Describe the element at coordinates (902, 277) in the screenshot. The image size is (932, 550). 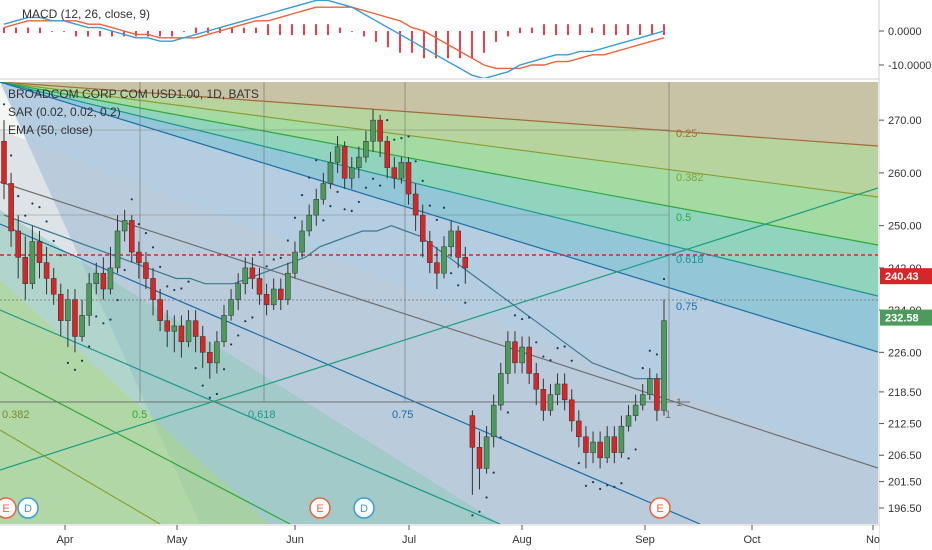
I see `price-tag-label: 240.43` at that location.